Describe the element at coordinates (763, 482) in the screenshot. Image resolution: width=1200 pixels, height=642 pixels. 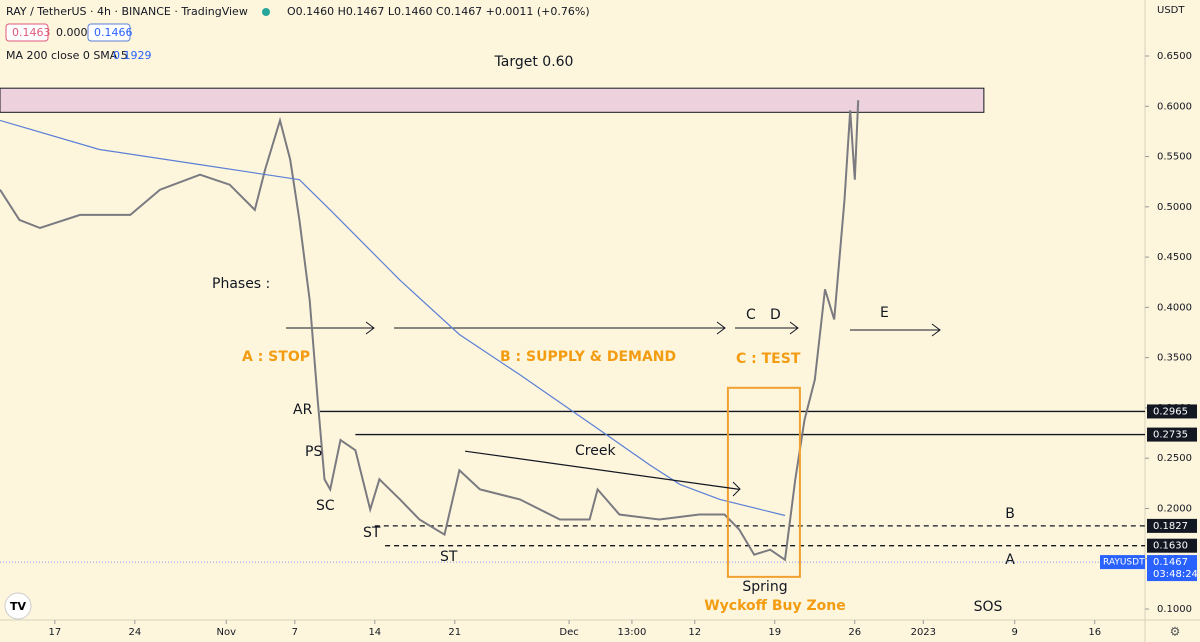
I see `buy-zone` at that location.